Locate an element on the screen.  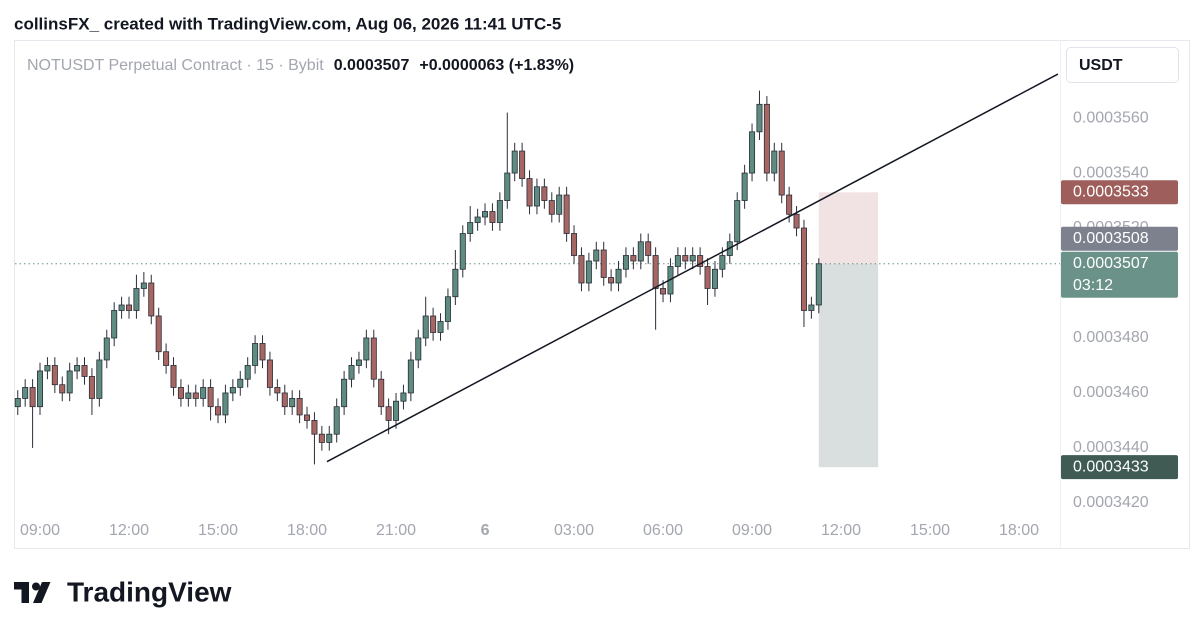
y-tick-label: 0.0003480 is located at coordinates (1111, 337).